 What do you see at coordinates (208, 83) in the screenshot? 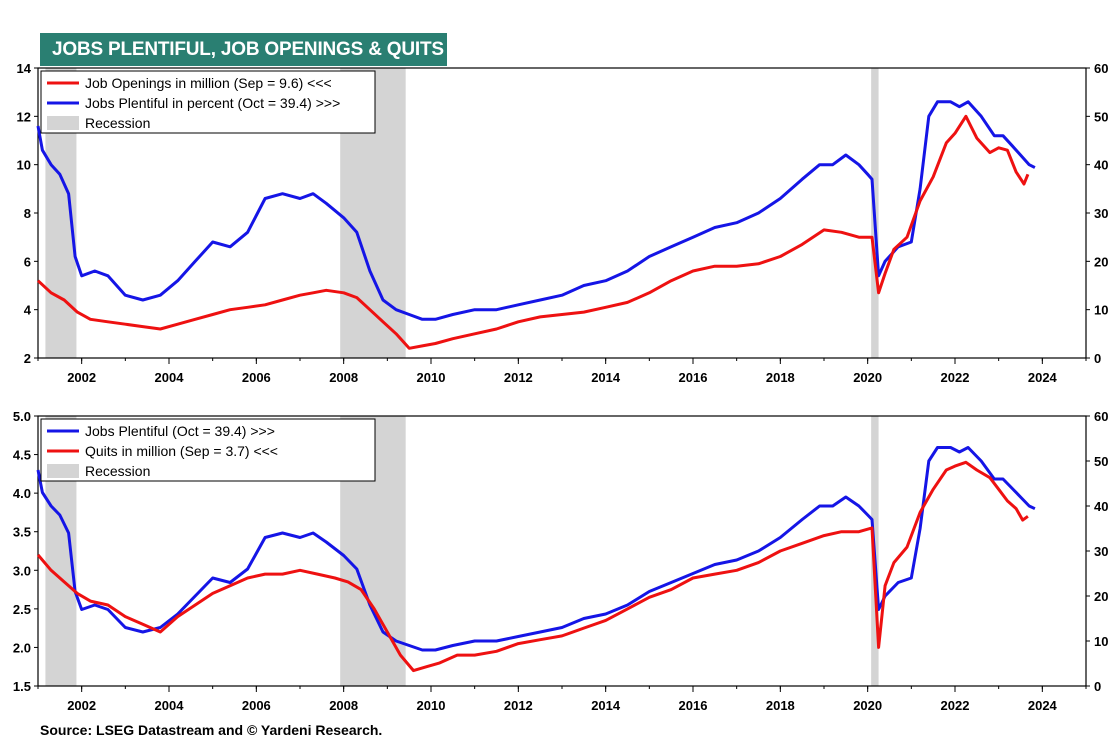
I see `legend-label: Job Openings in million (Sep = 9.6) <<<` at bounding box center [208, 83].